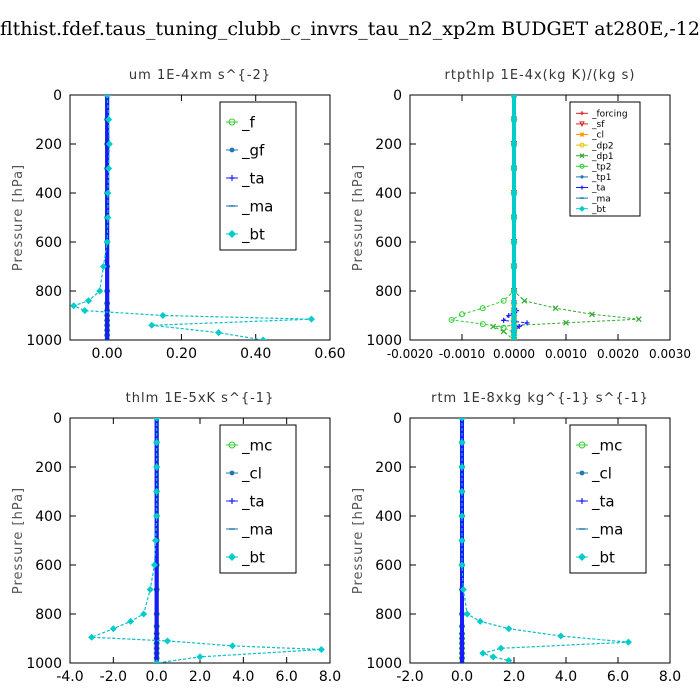 The width and height of the screenshot is (700, 700). Describe the element at coordinates (670, 677) in the screenshot. I see `x-tick-label: 8.0` at that location.